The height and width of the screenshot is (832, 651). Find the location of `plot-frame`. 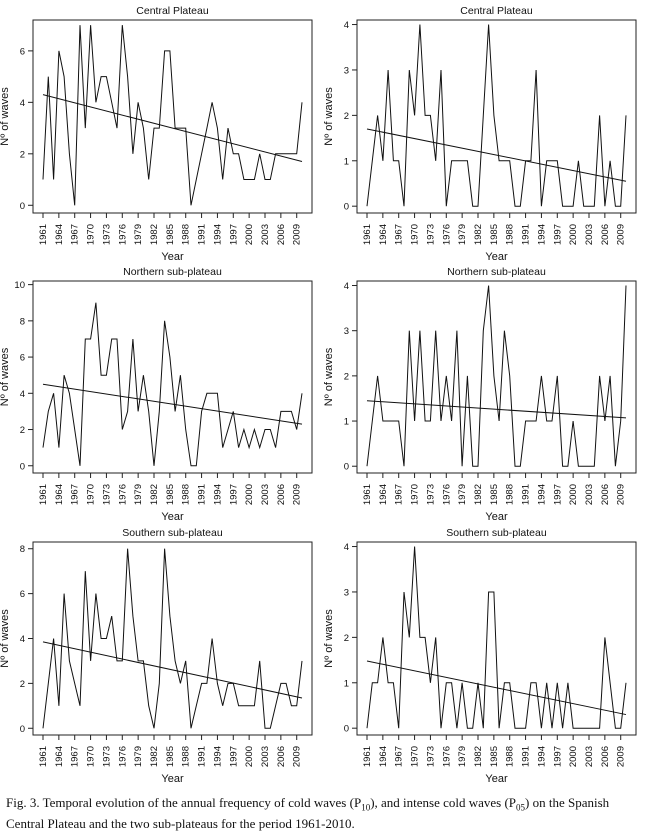

plot-frame is located at coordinates (172, 377).